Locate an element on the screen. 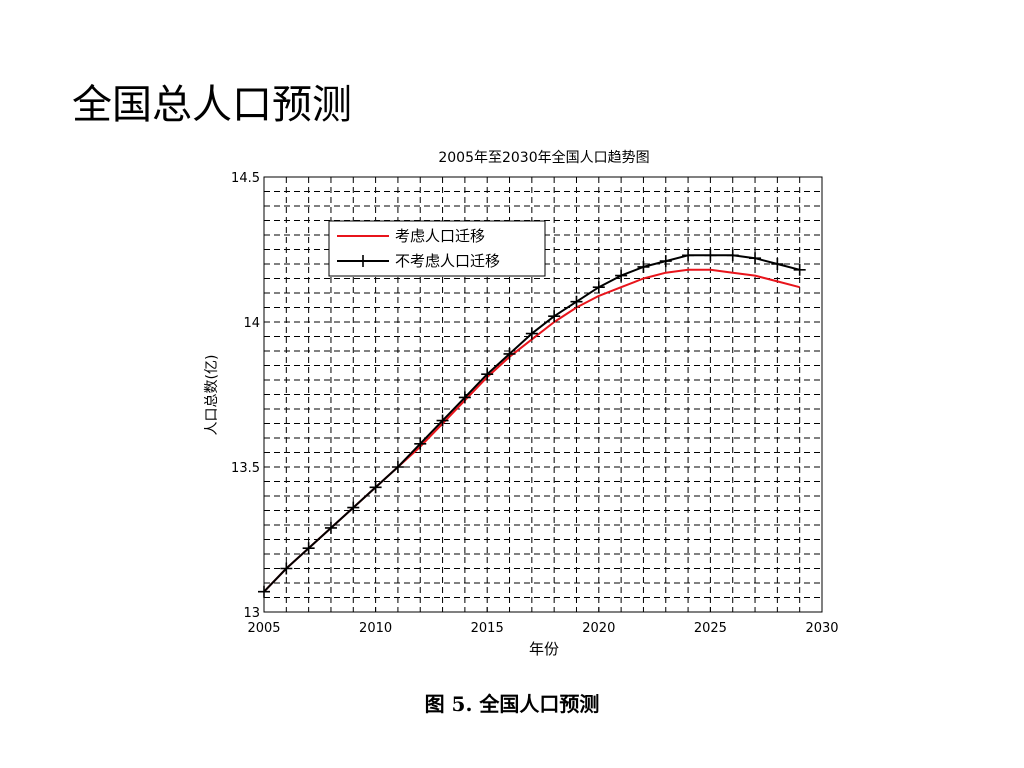 Image resolution: width=1024 pixels, height=768 pixels. x-tick-label: 2030 is located at coordinates (821, 628).